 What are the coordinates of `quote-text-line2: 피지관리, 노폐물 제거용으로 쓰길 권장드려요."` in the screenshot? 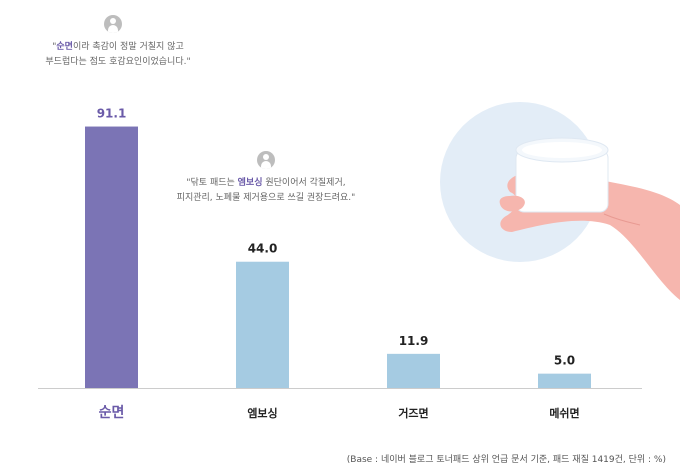 It's located at (266, 198).